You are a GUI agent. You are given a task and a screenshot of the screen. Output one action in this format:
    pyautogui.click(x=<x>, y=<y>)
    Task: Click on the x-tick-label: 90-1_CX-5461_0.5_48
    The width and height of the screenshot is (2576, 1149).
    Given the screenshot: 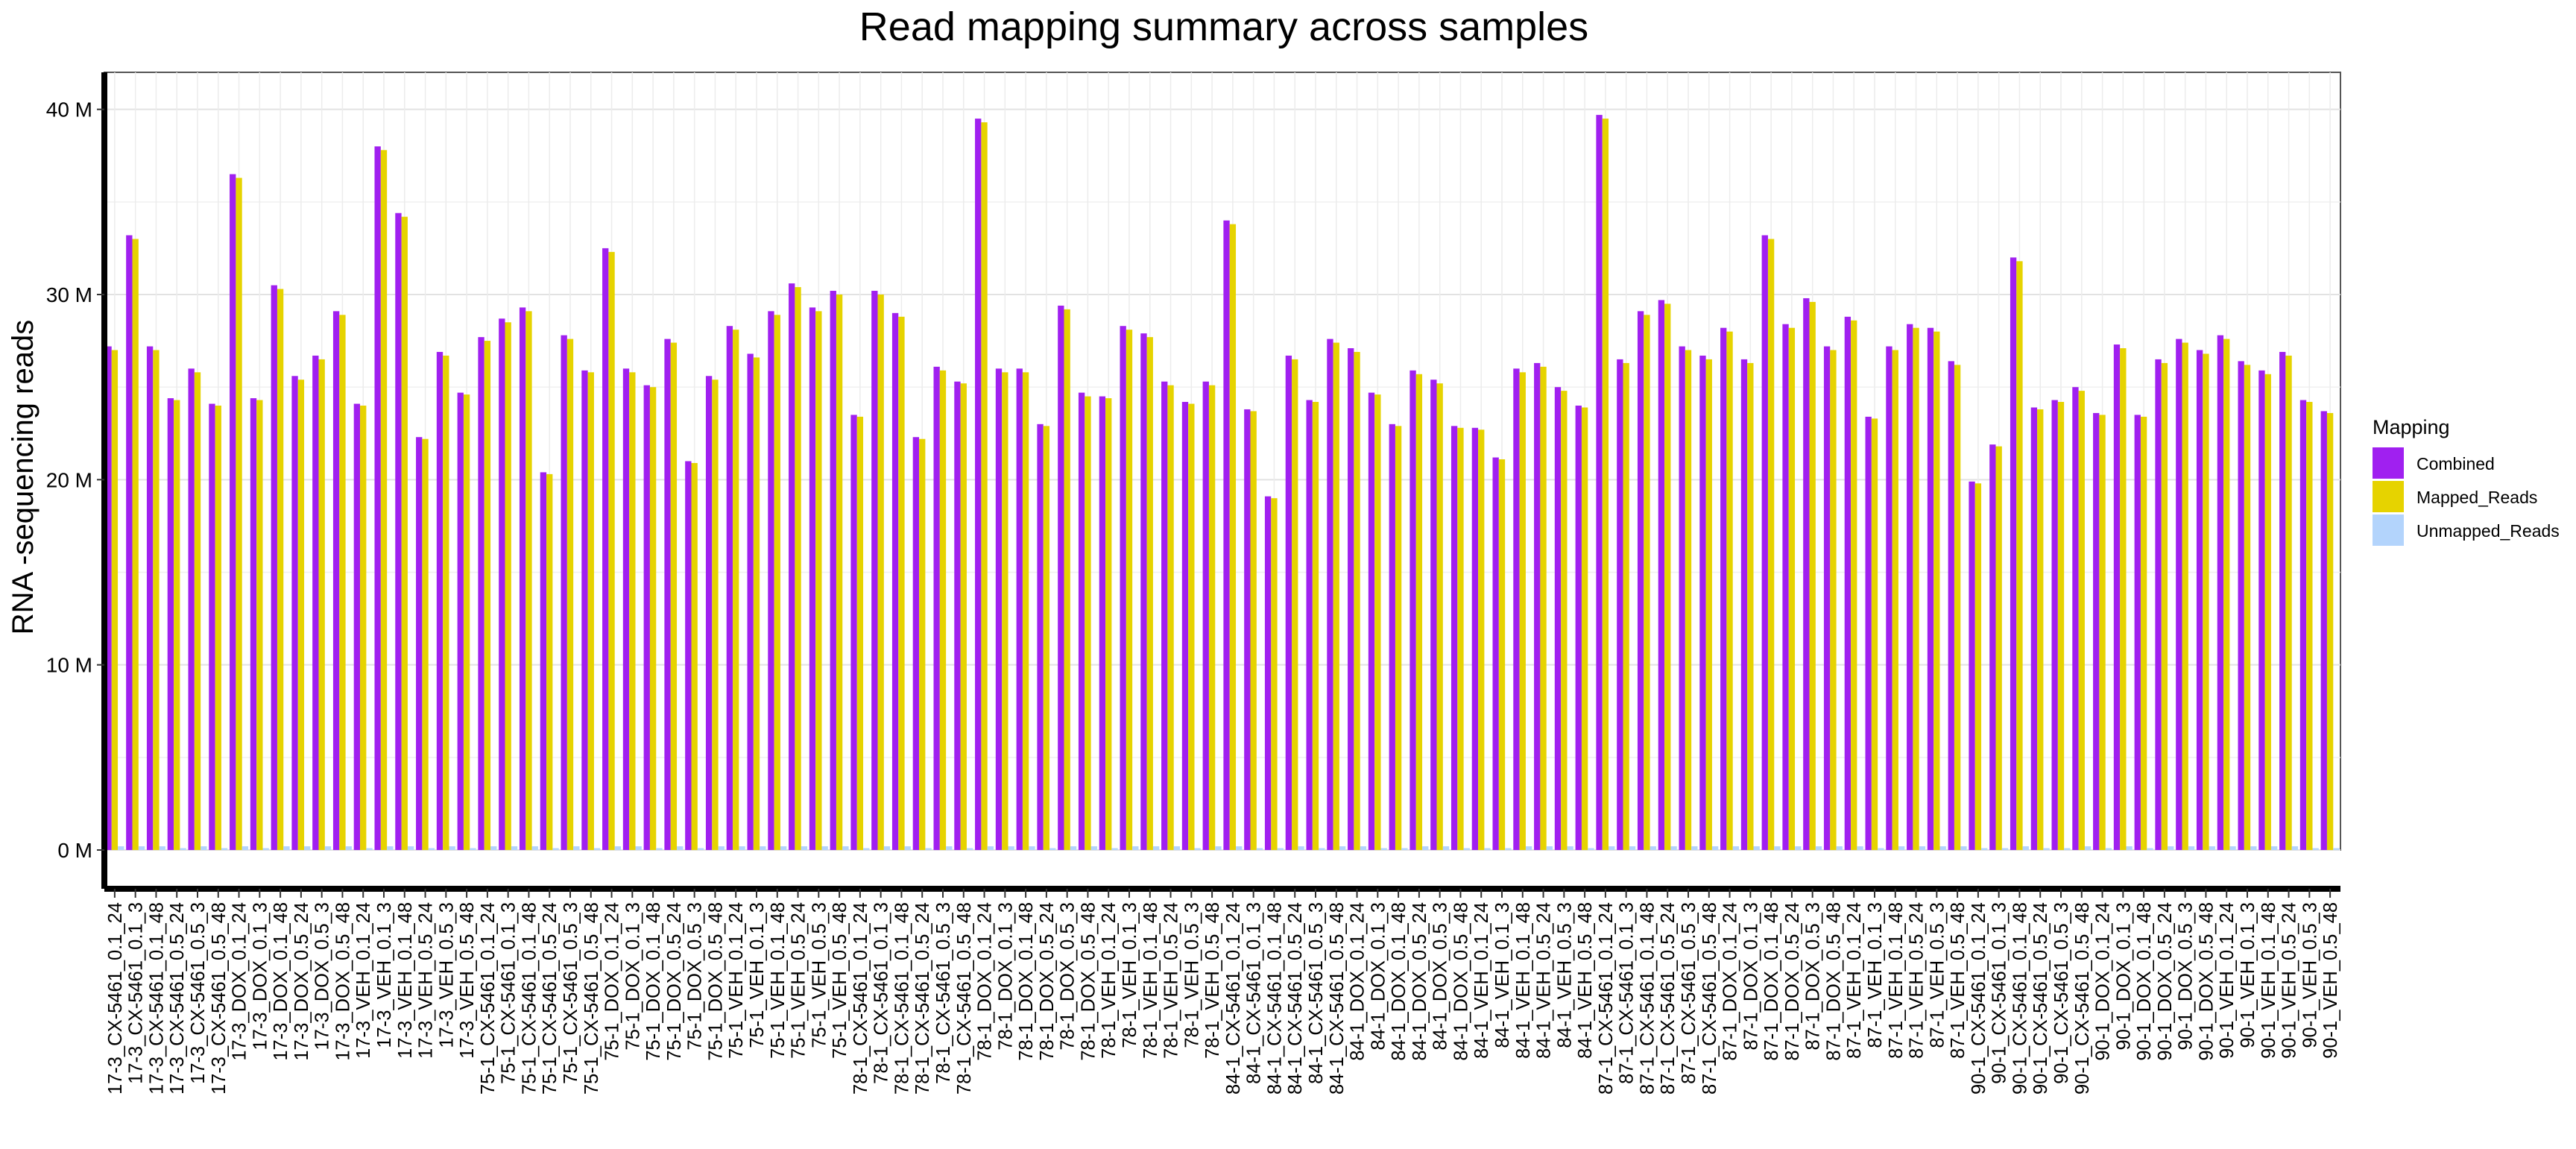 What is the action you would take?
    pyautogui.click(x=2082, y=998)
    